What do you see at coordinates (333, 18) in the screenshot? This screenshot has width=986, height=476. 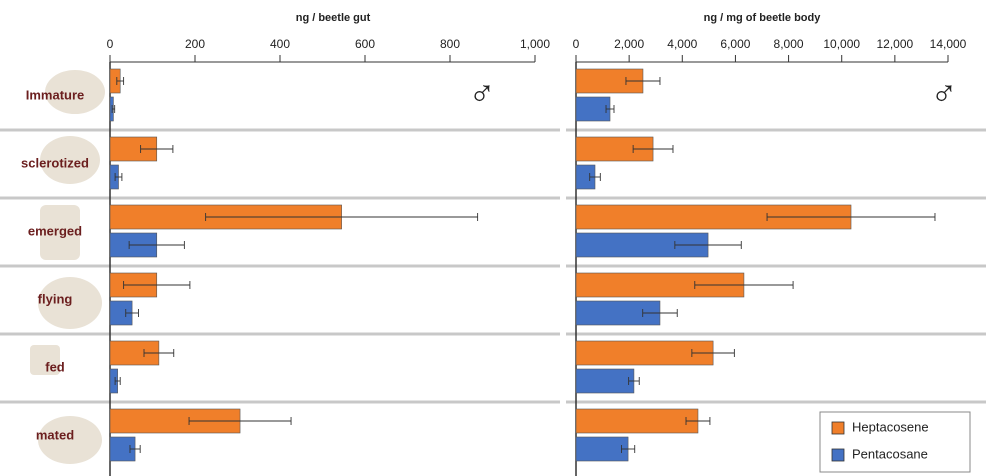 I see `axis-title: ng / beetle gut` at bounding box center [333, 18].